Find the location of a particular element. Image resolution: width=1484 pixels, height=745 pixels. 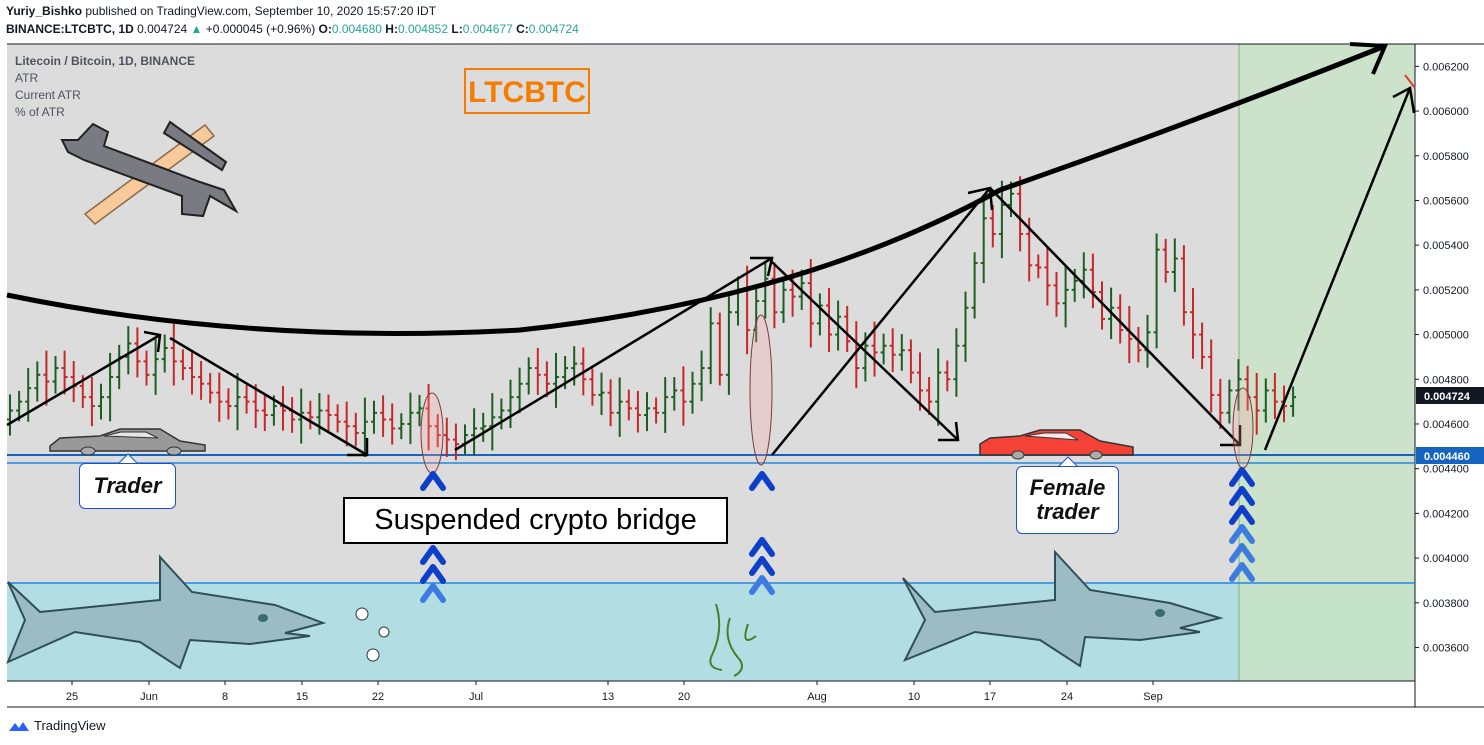

price-change: +0.000045 (+0.96%) is located at coordinates (260, 29).